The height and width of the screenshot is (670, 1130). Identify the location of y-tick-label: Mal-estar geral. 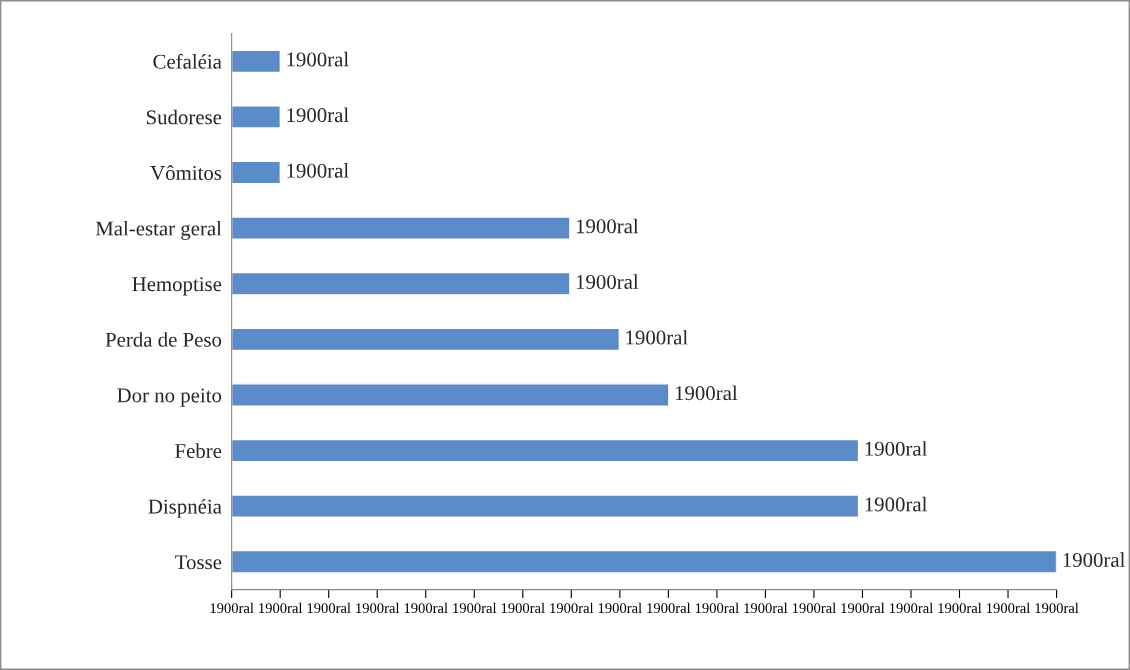
(158, 230).